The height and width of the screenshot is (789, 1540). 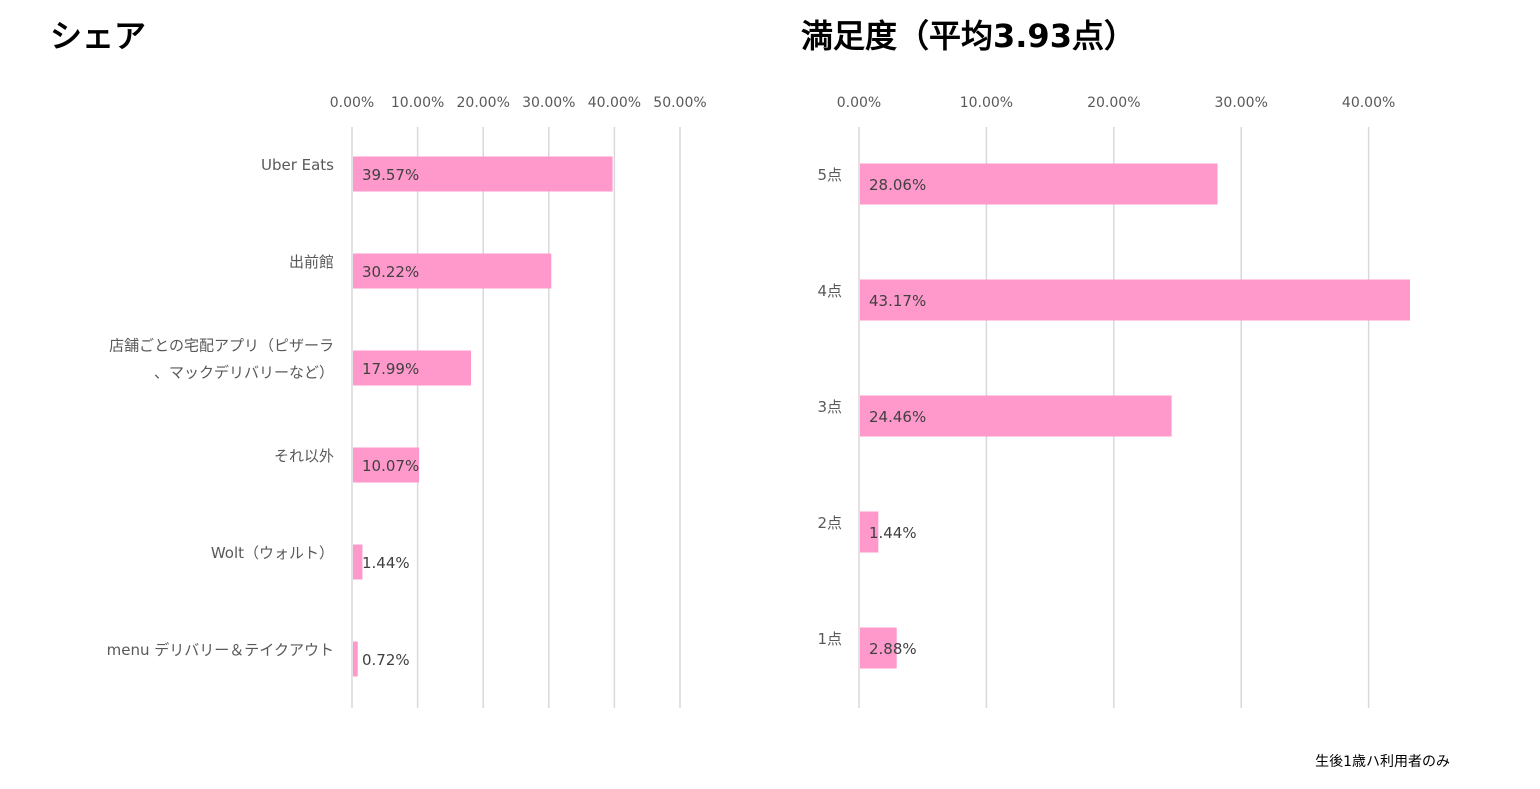 What do you see at coordinates (968, 36) in the screenshot?
I see `satisfaction-chart-title: 満足度（平均3.93点）` at bounding box center [968, 36].